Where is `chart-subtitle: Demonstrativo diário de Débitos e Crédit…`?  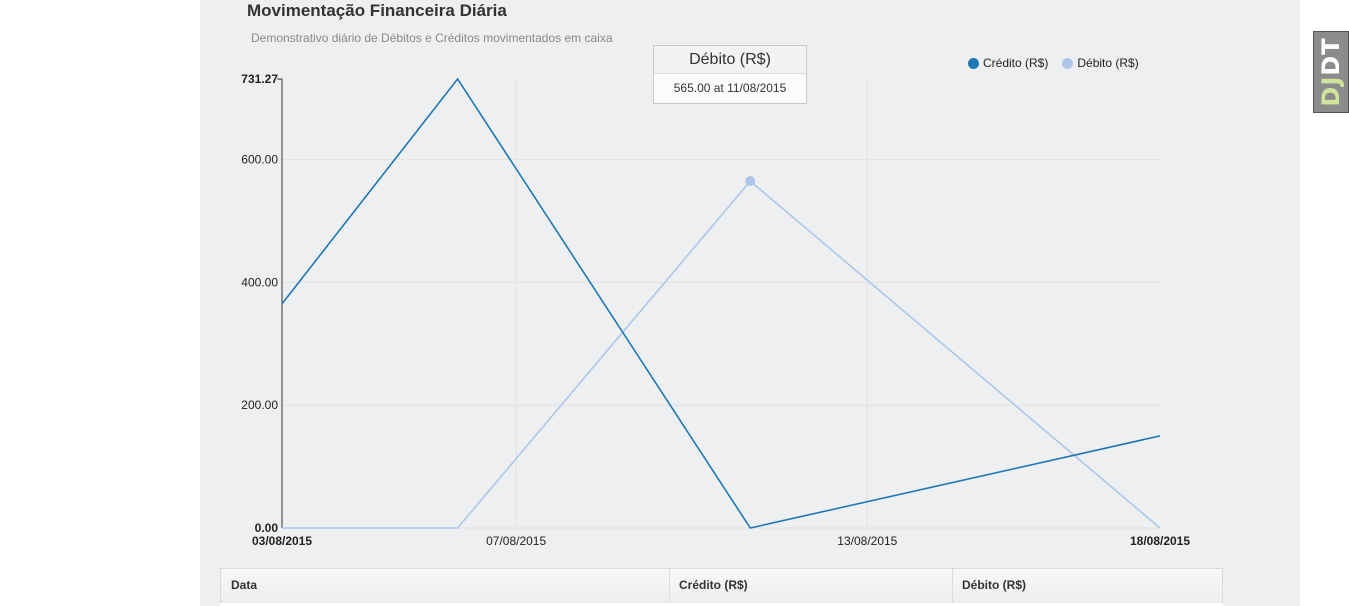
chart-subtitle: Demonstrativo diário de Débitos e Crédit… is located at coordinates (432, 38).